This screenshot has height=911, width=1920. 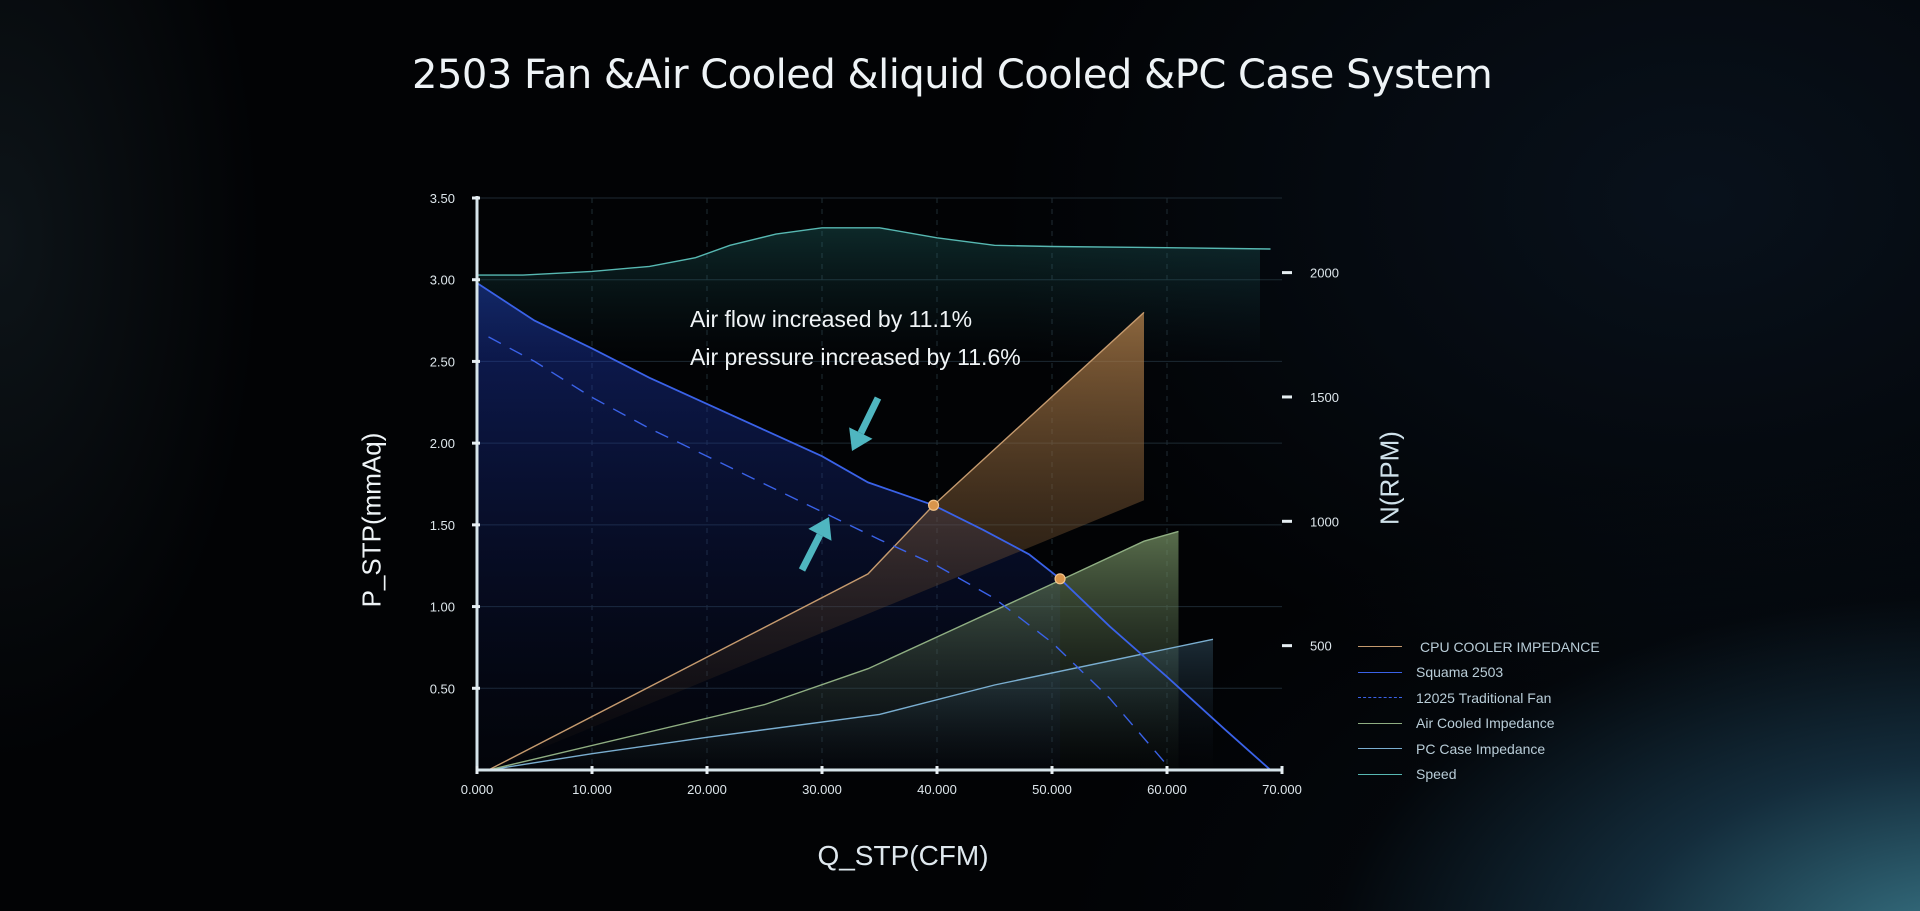 I want to click on legend-item-pc-case: PC Case Impedance, so click(x=1479, y=749).